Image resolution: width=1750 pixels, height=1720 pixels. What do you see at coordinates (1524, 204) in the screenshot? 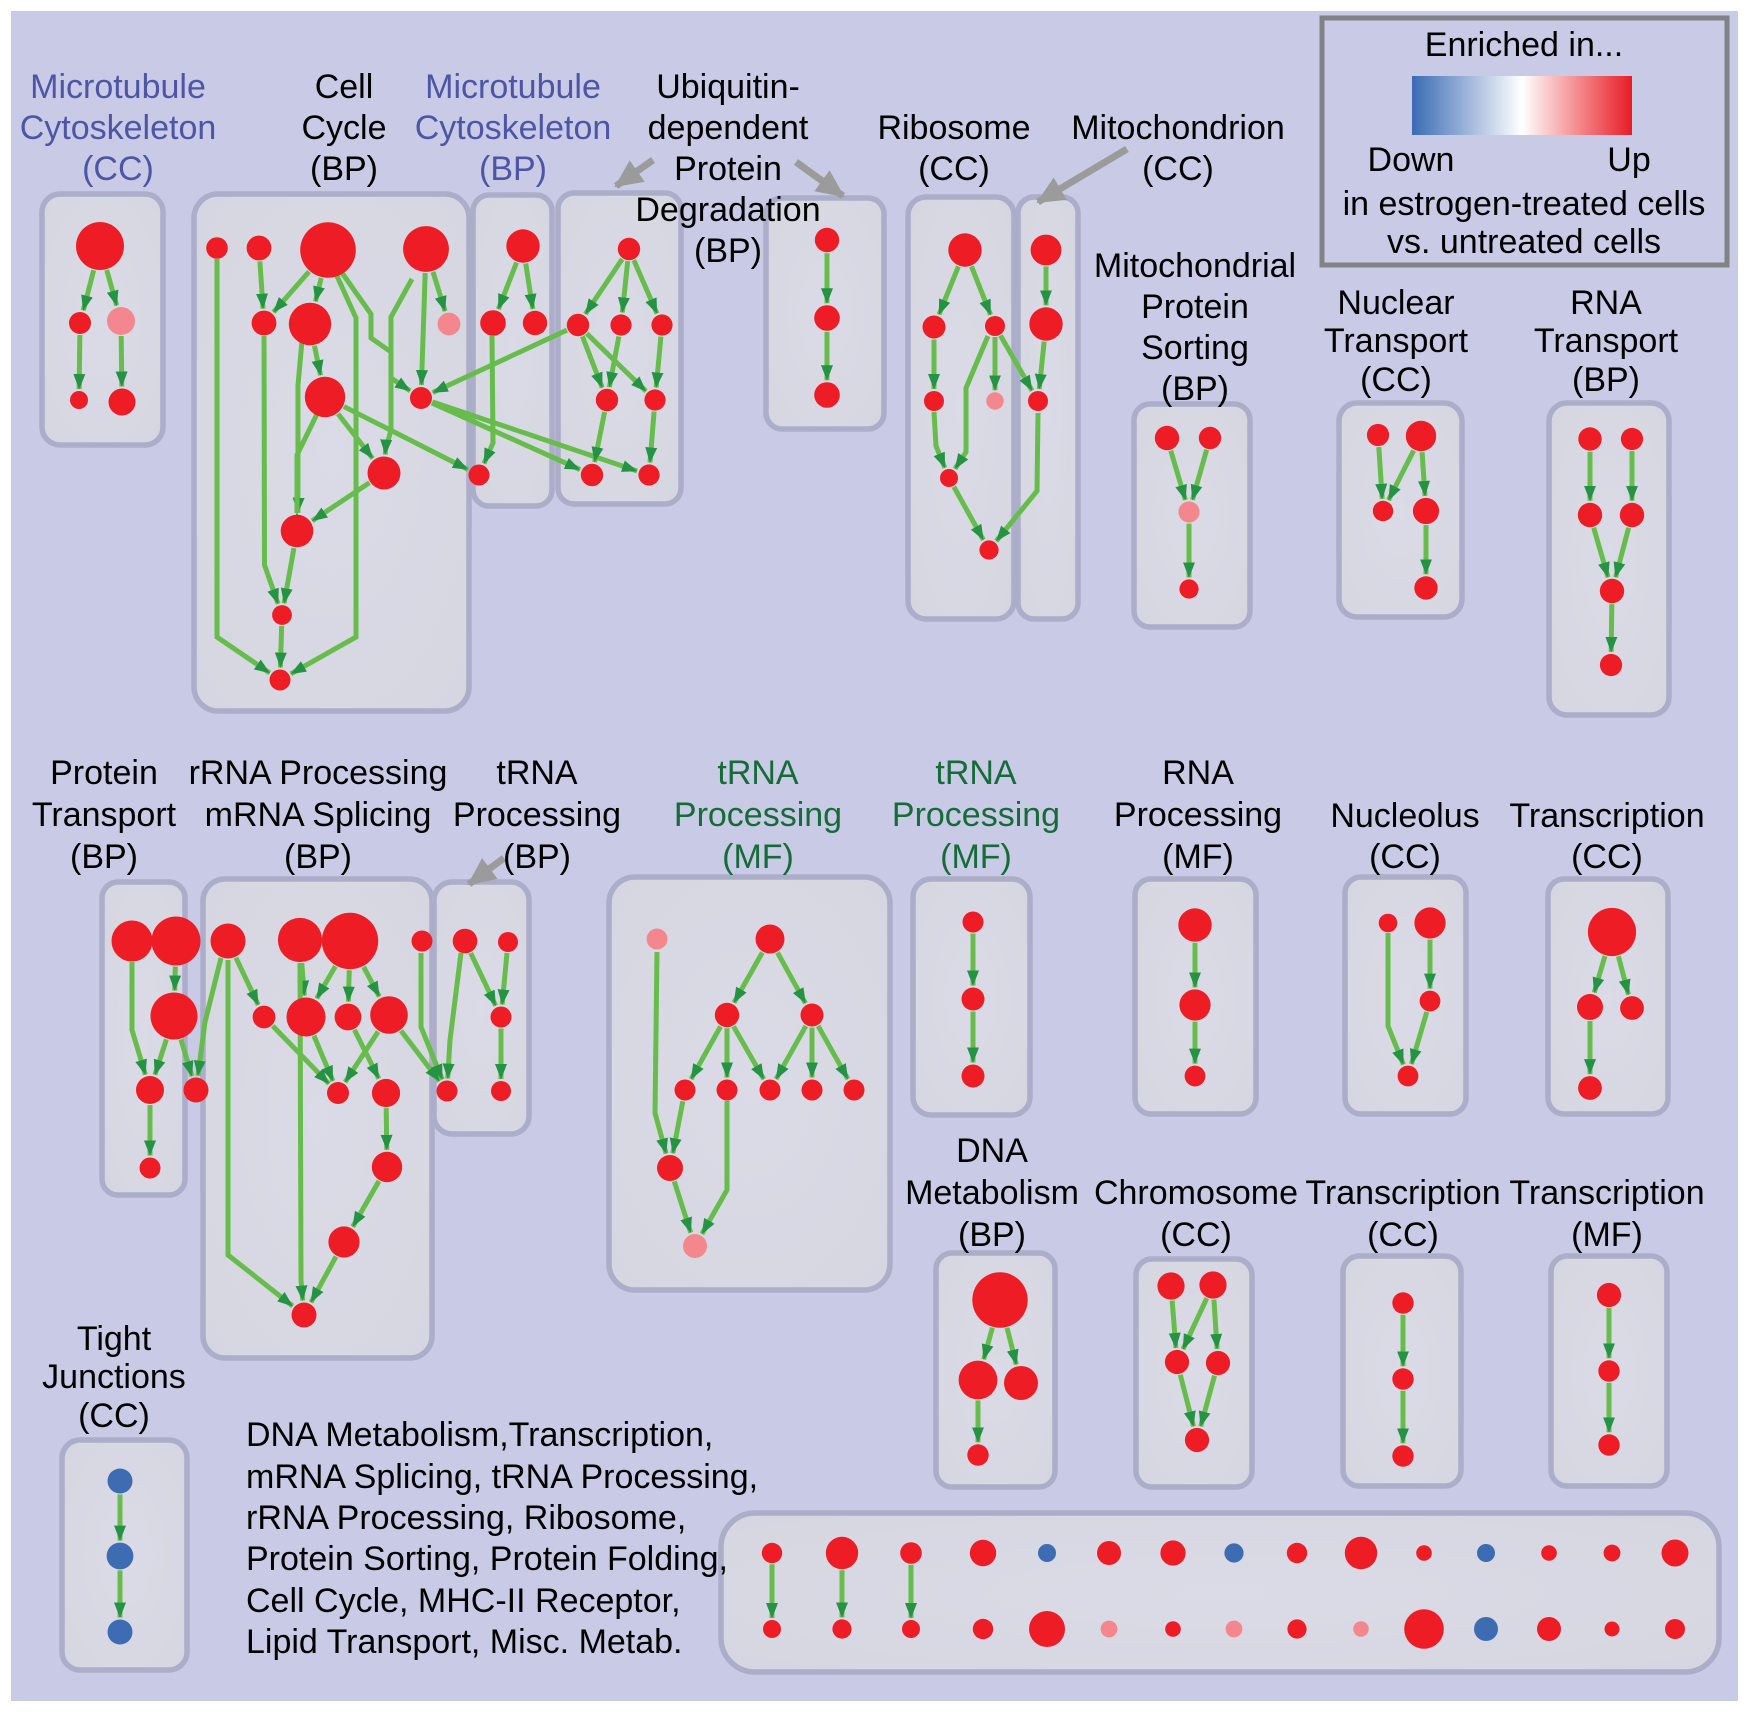
I see `svg-text: in estrogen-treated cells` at bounding box center [1524, 204].